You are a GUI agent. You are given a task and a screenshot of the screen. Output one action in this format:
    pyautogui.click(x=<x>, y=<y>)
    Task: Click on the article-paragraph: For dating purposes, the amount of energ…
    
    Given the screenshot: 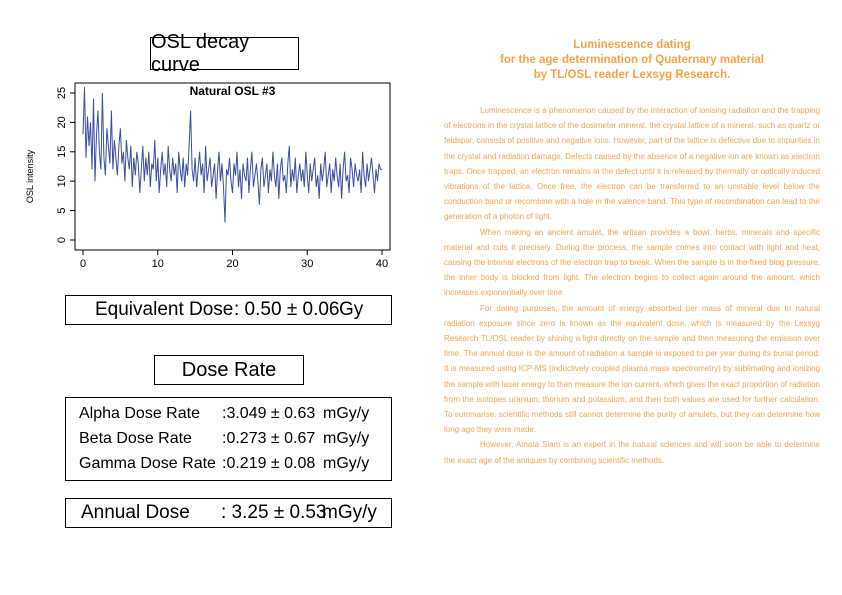 What is the action you would take?
    pyautogui.click(x=632, y=369)
    